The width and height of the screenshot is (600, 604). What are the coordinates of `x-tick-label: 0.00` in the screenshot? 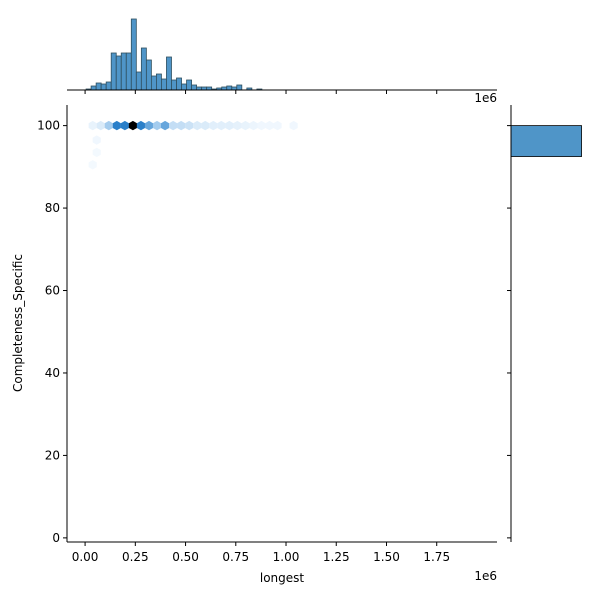 It's located at (85, 557).